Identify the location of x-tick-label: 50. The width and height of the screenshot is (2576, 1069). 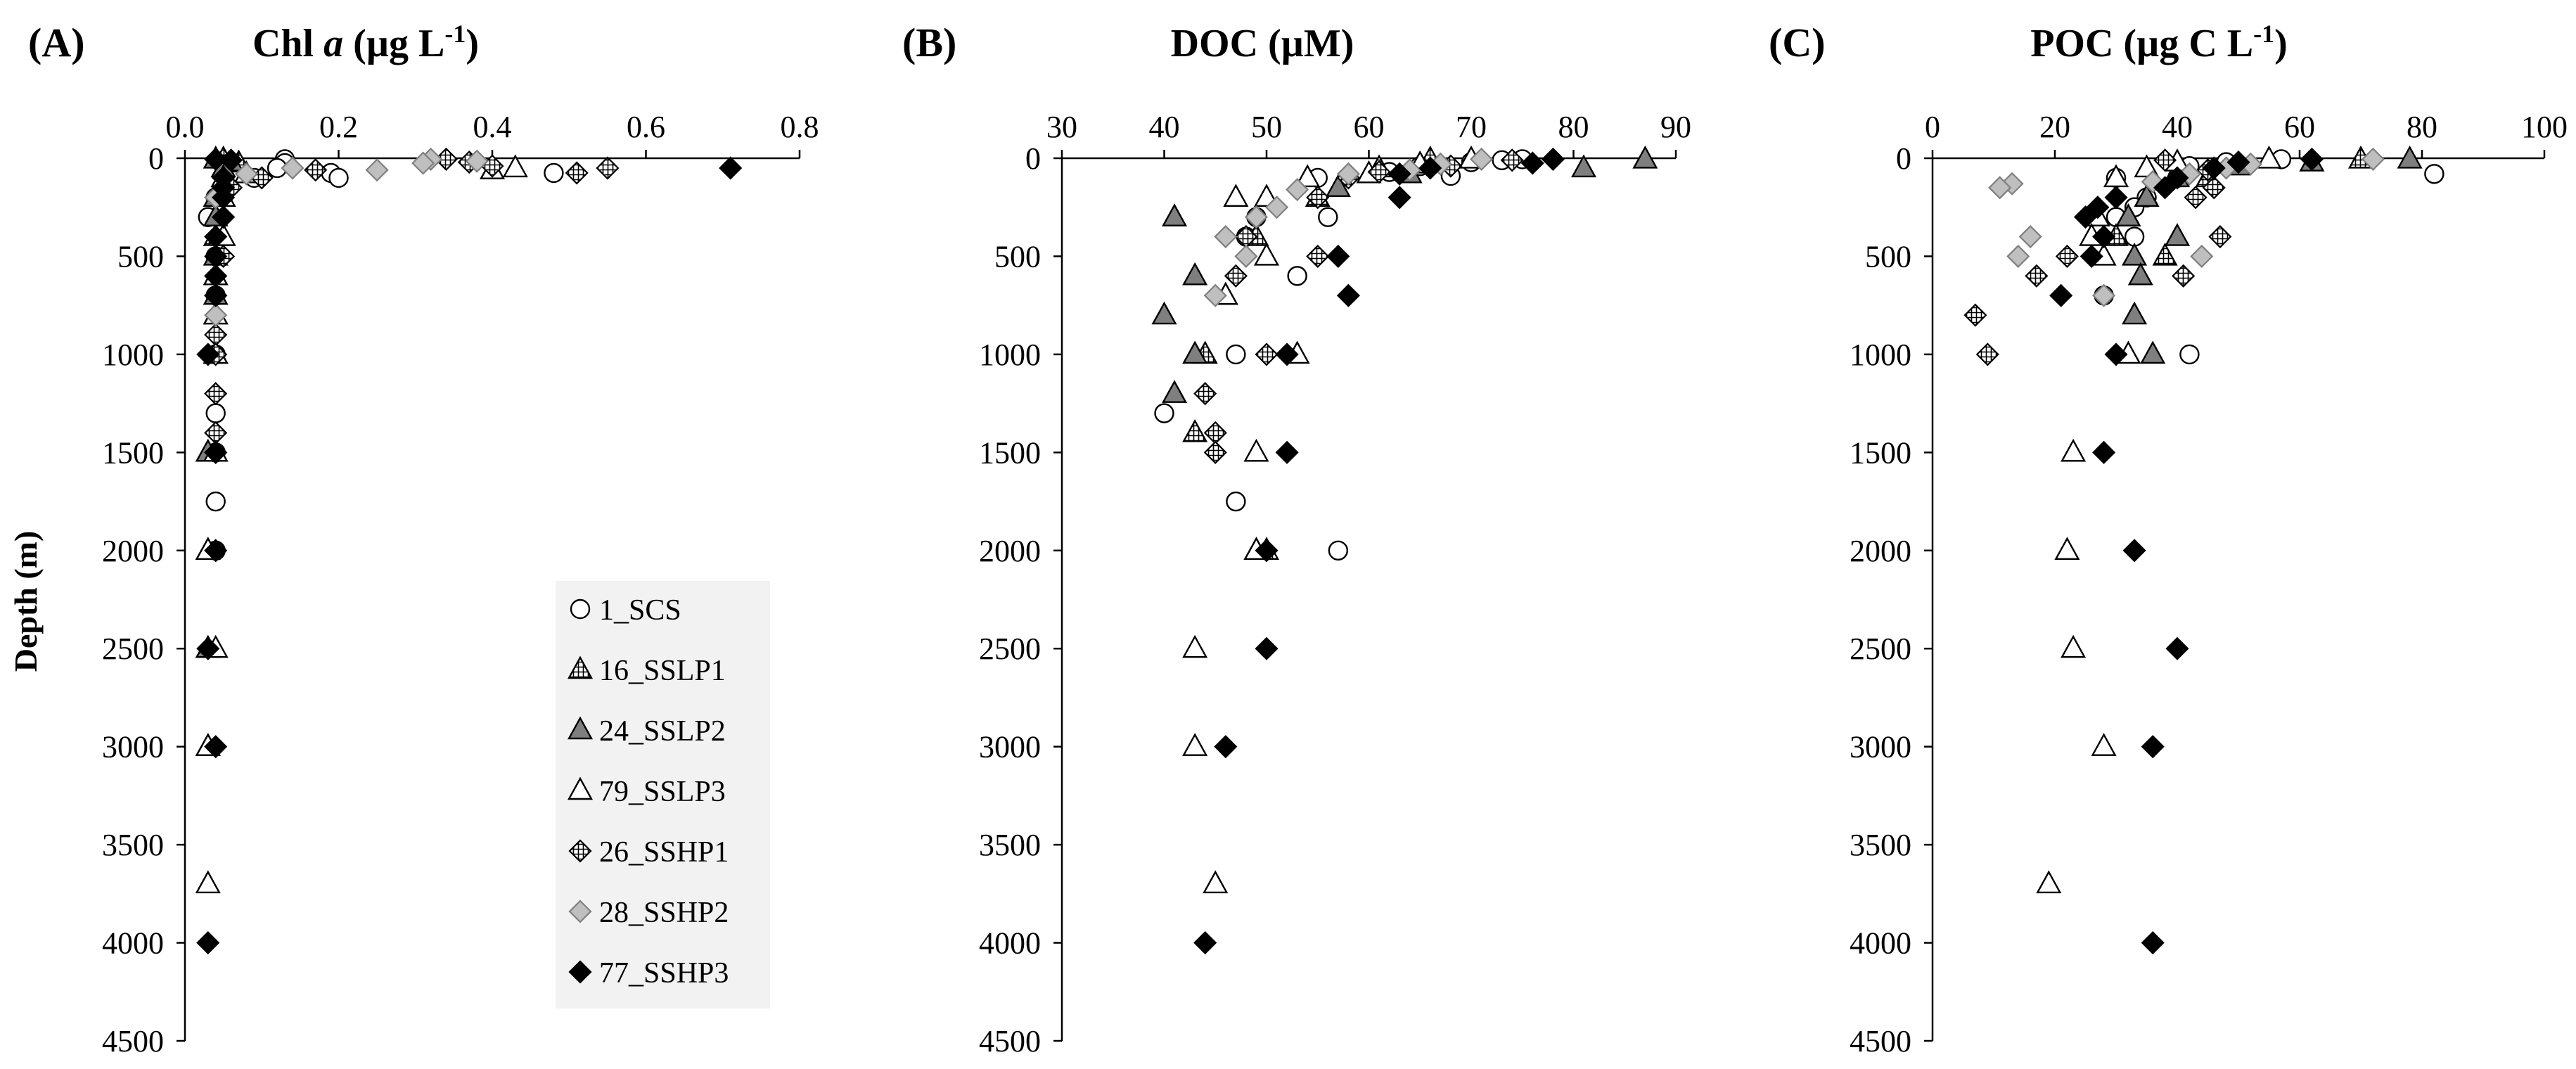
(1266, 127).